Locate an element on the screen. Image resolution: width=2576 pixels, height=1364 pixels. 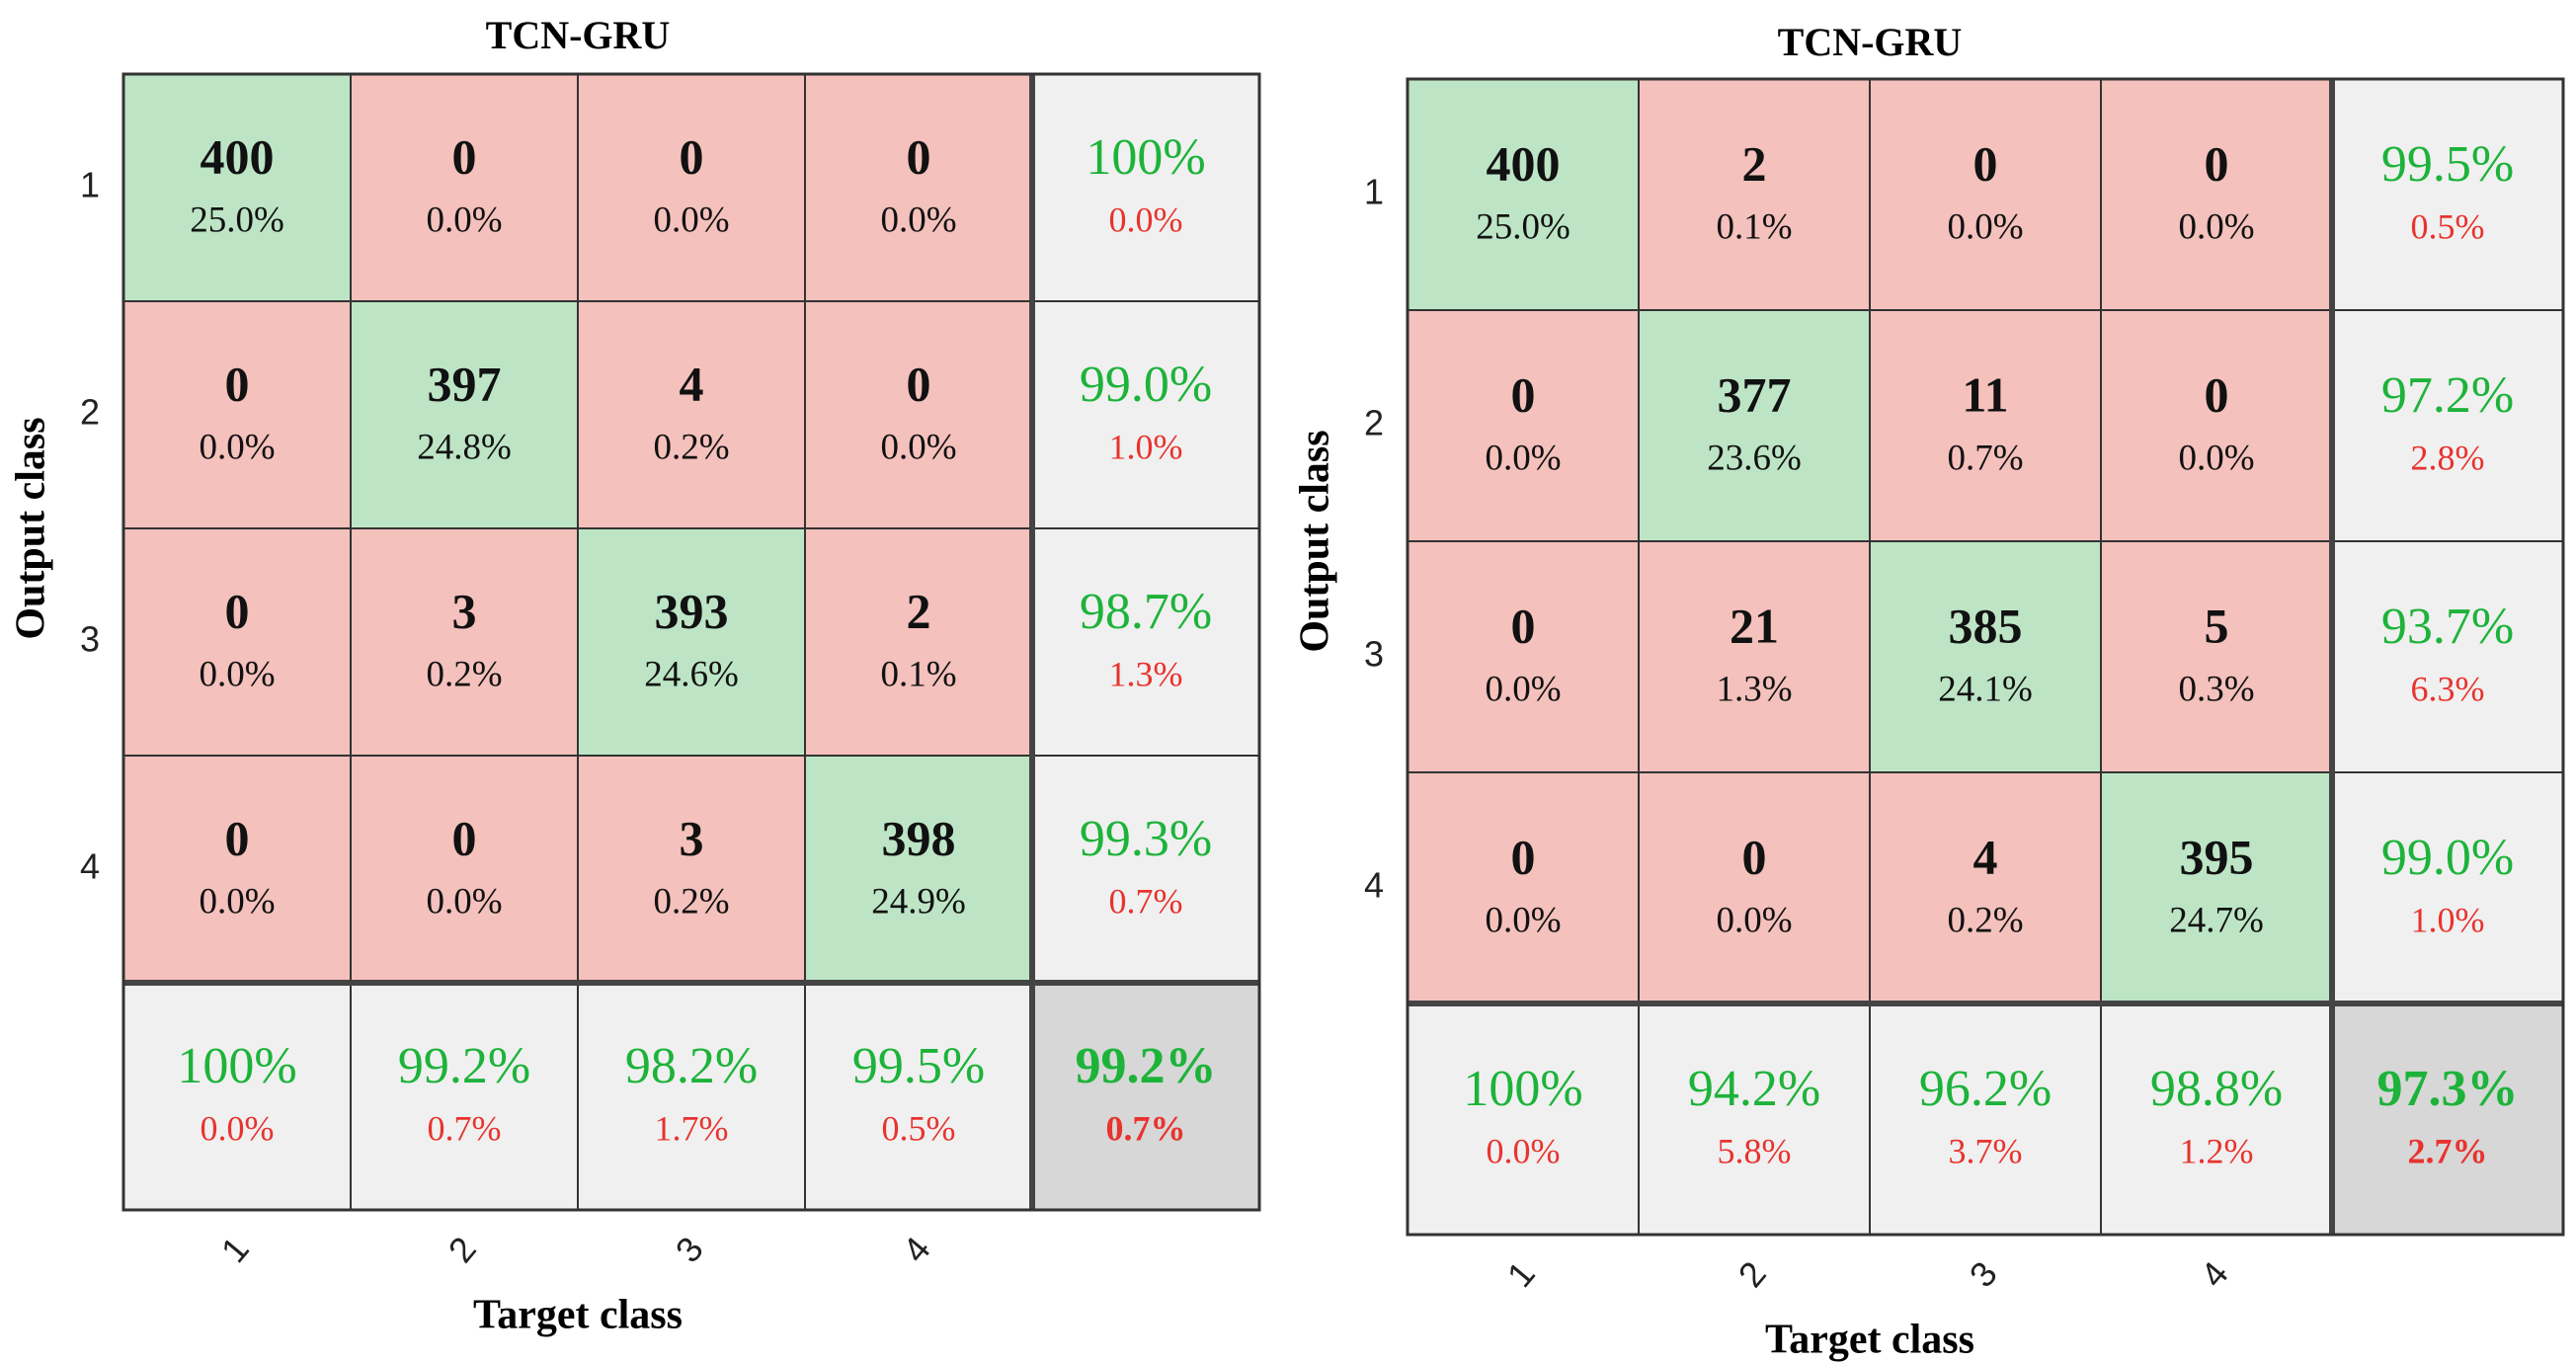
cell-count: 393 is located at coordinates (692, 610).